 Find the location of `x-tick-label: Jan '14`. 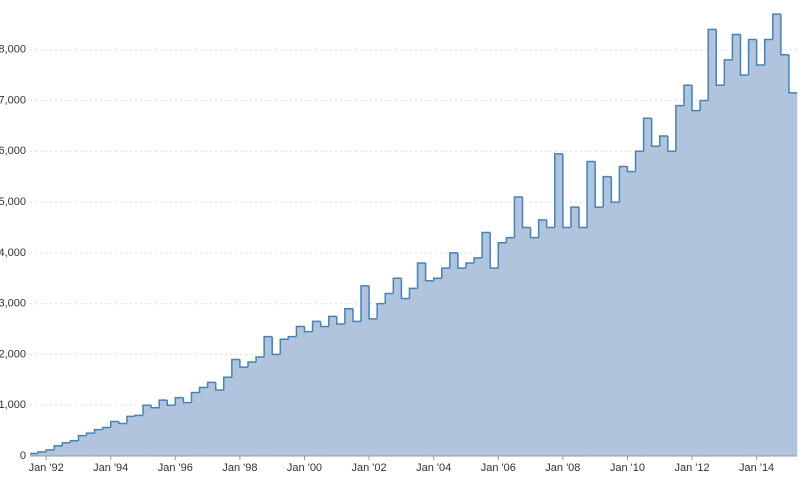

x-tick-label: Jan '14 is located at coordinates (756, 468).